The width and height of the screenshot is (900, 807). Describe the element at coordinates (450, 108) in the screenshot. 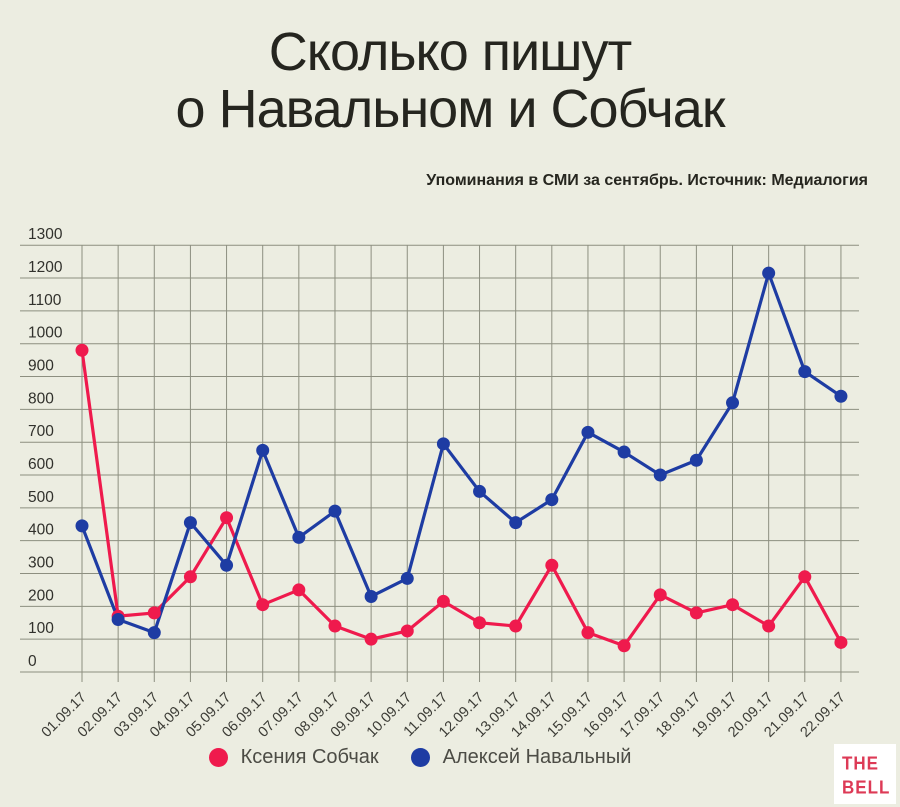

I see `title-line-2: о Навальном и Собчак` at that location.